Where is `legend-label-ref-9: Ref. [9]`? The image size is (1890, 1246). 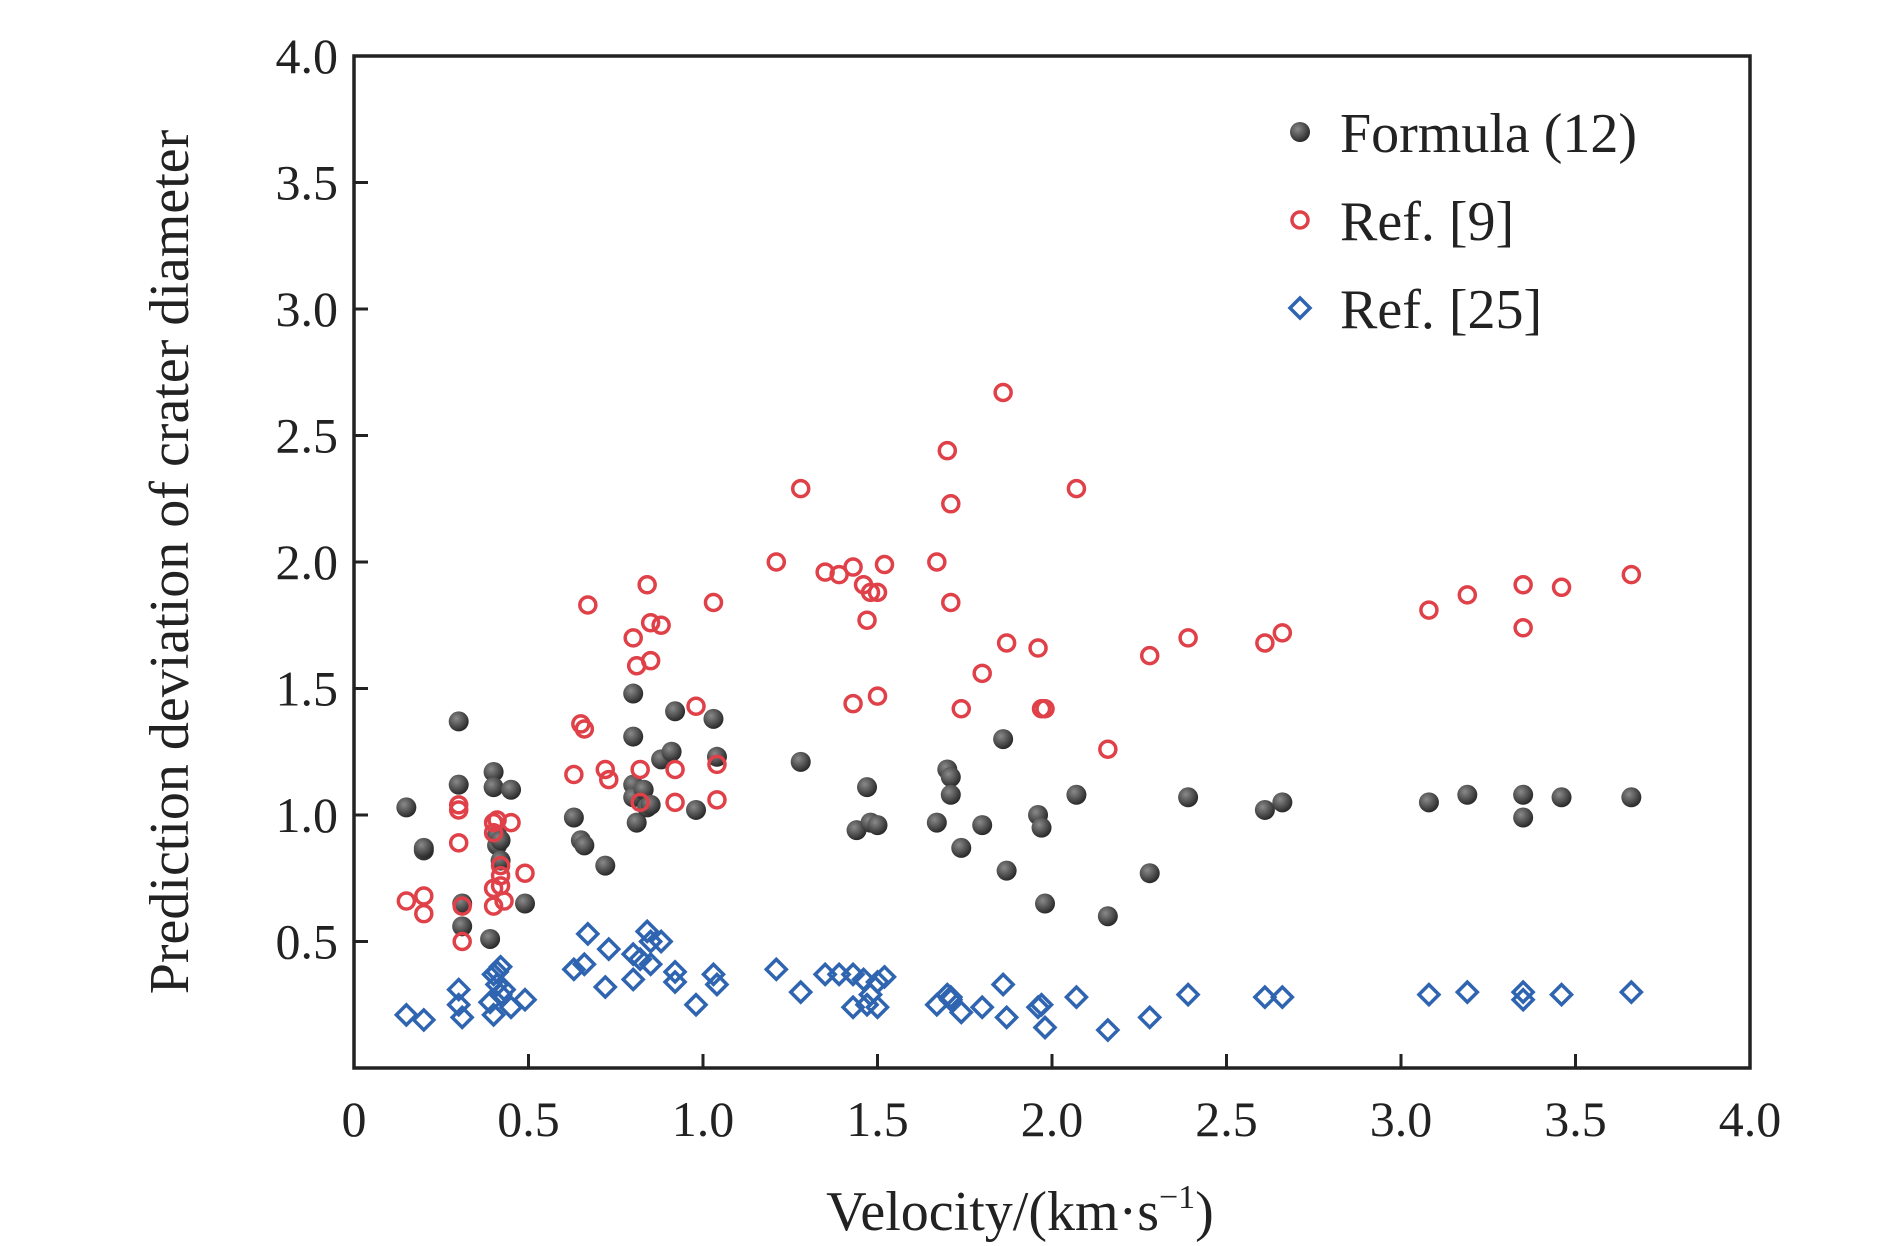
legend-label-ref-9: Ref. [9] is located at coordinates (1427, 222).